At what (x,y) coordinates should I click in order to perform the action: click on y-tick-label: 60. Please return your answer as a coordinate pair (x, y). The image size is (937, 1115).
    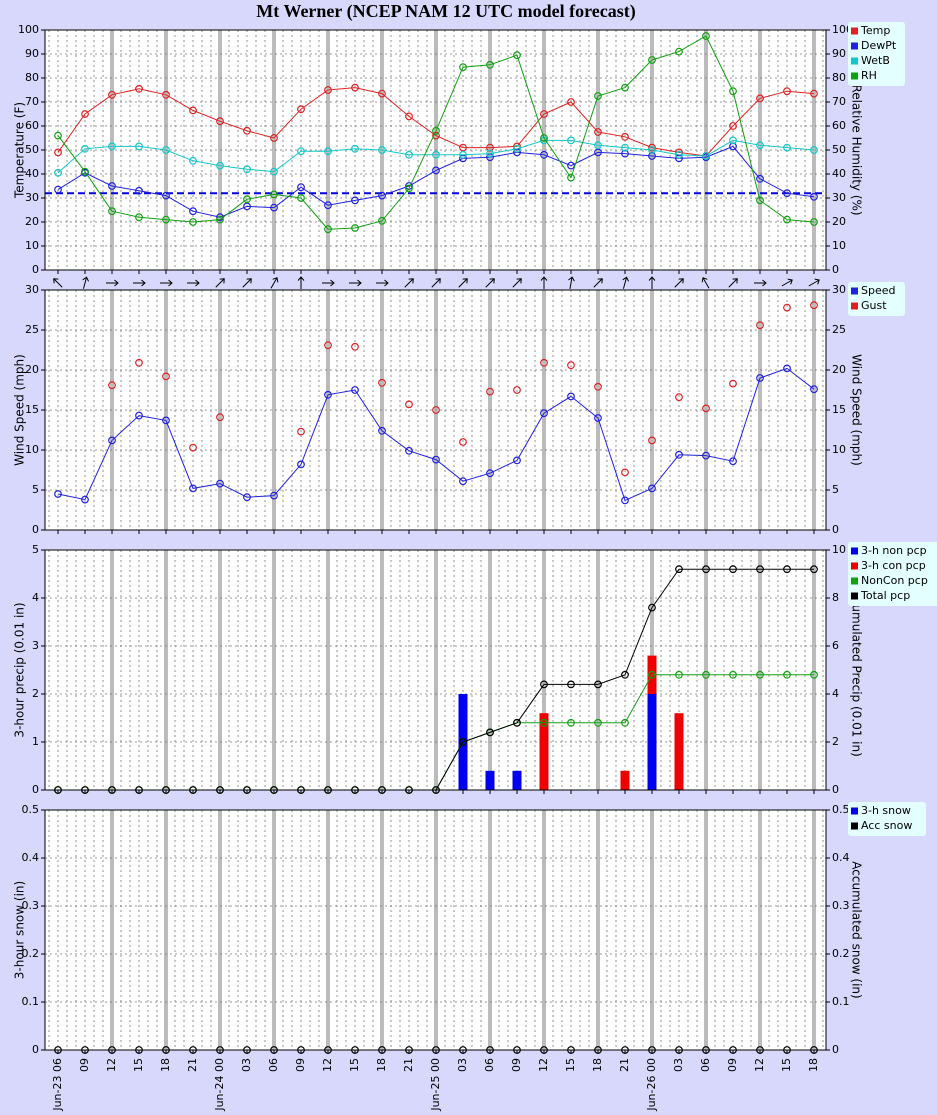
    Looking at the image, I should click on (32, 125).